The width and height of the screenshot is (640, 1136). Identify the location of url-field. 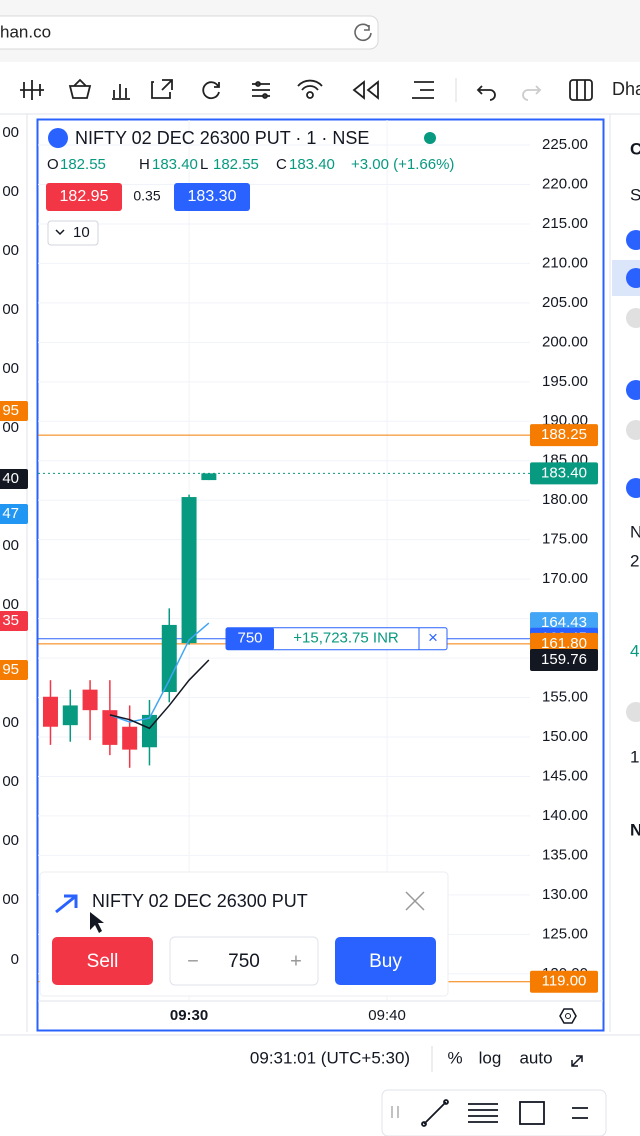
(189, 32).